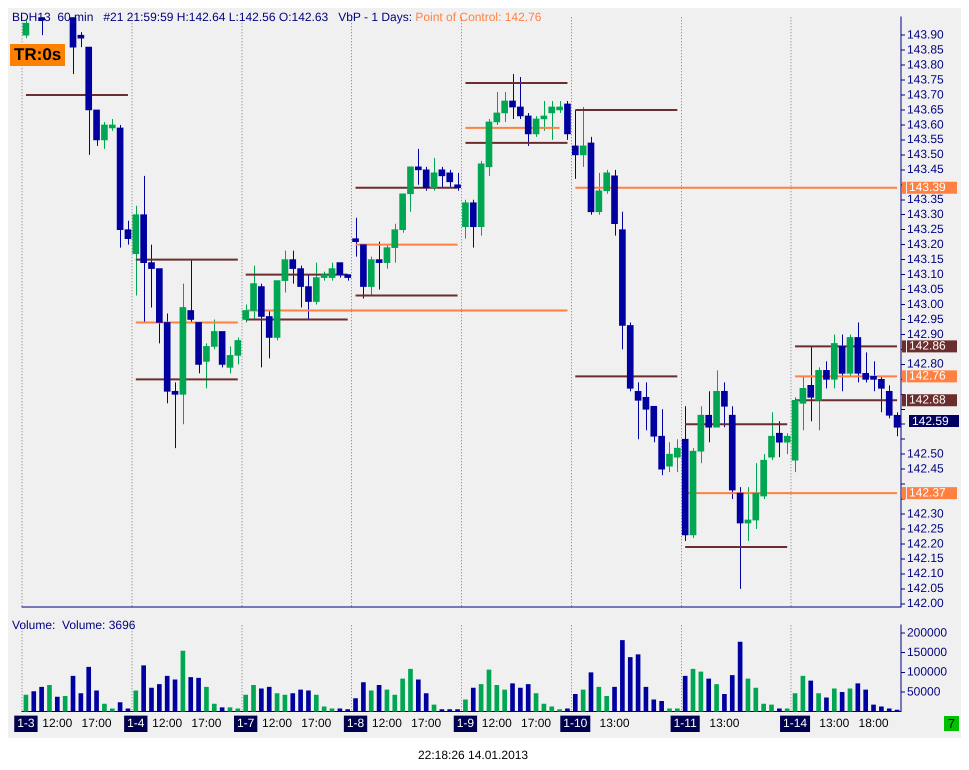  Describe the element at coordinates (927, 345) in the screenshot. I see `legend-label: 142.86` at that location.